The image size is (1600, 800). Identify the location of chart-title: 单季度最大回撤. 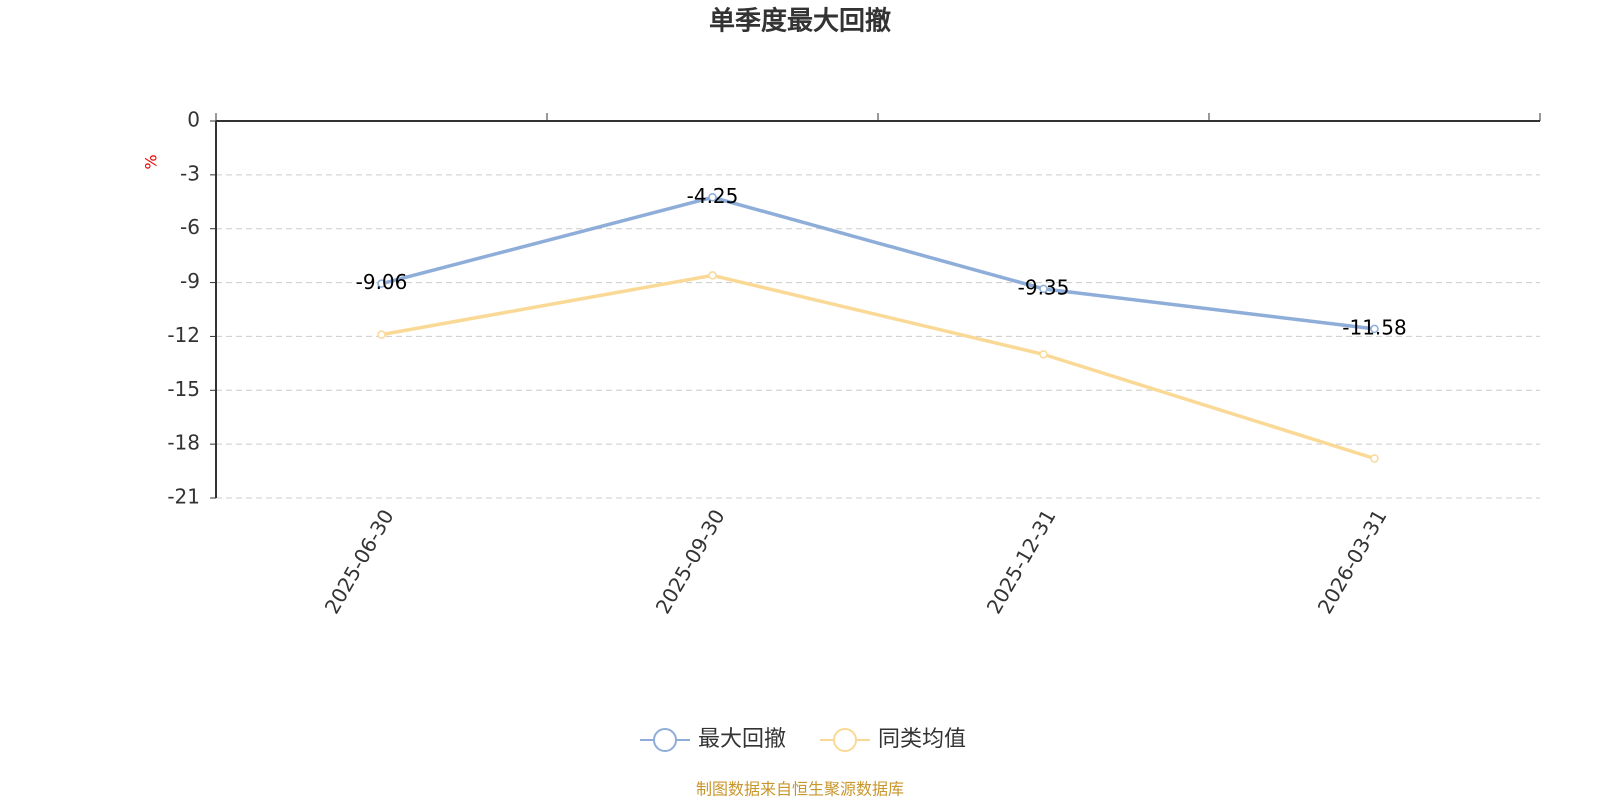
(800, 21).